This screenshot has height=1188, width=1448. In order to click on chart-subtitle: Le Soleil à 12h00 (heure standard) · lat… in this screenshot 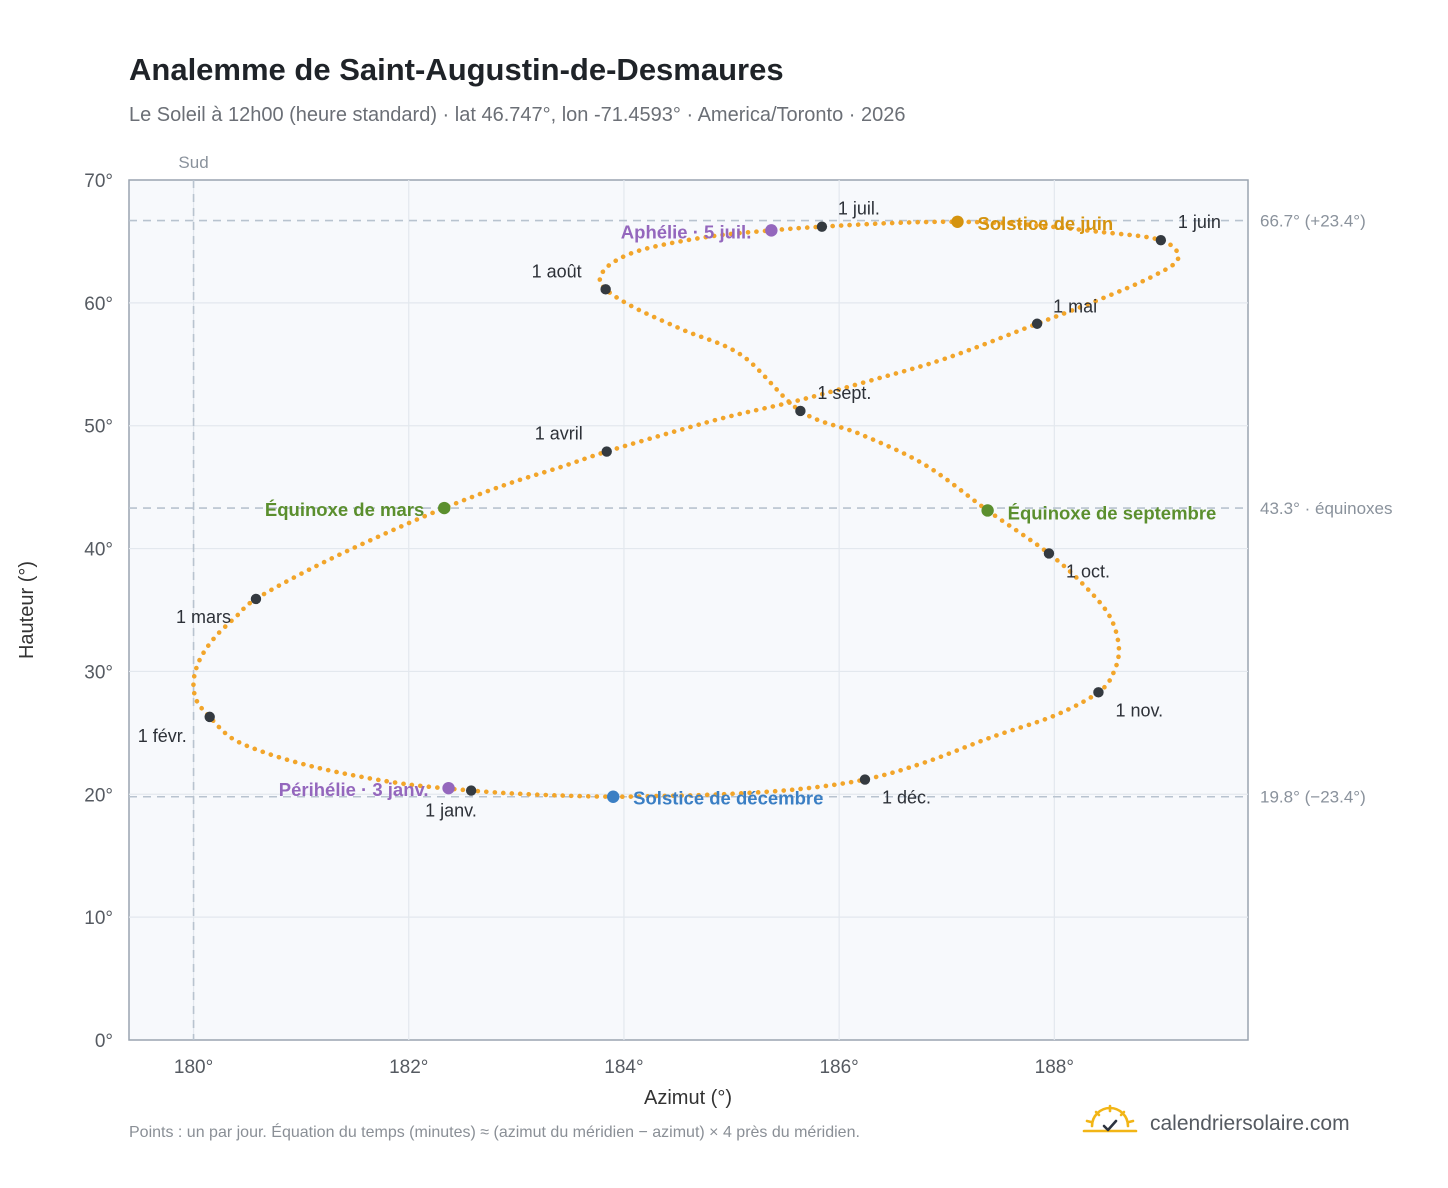, I will do `click(517, 115)`.